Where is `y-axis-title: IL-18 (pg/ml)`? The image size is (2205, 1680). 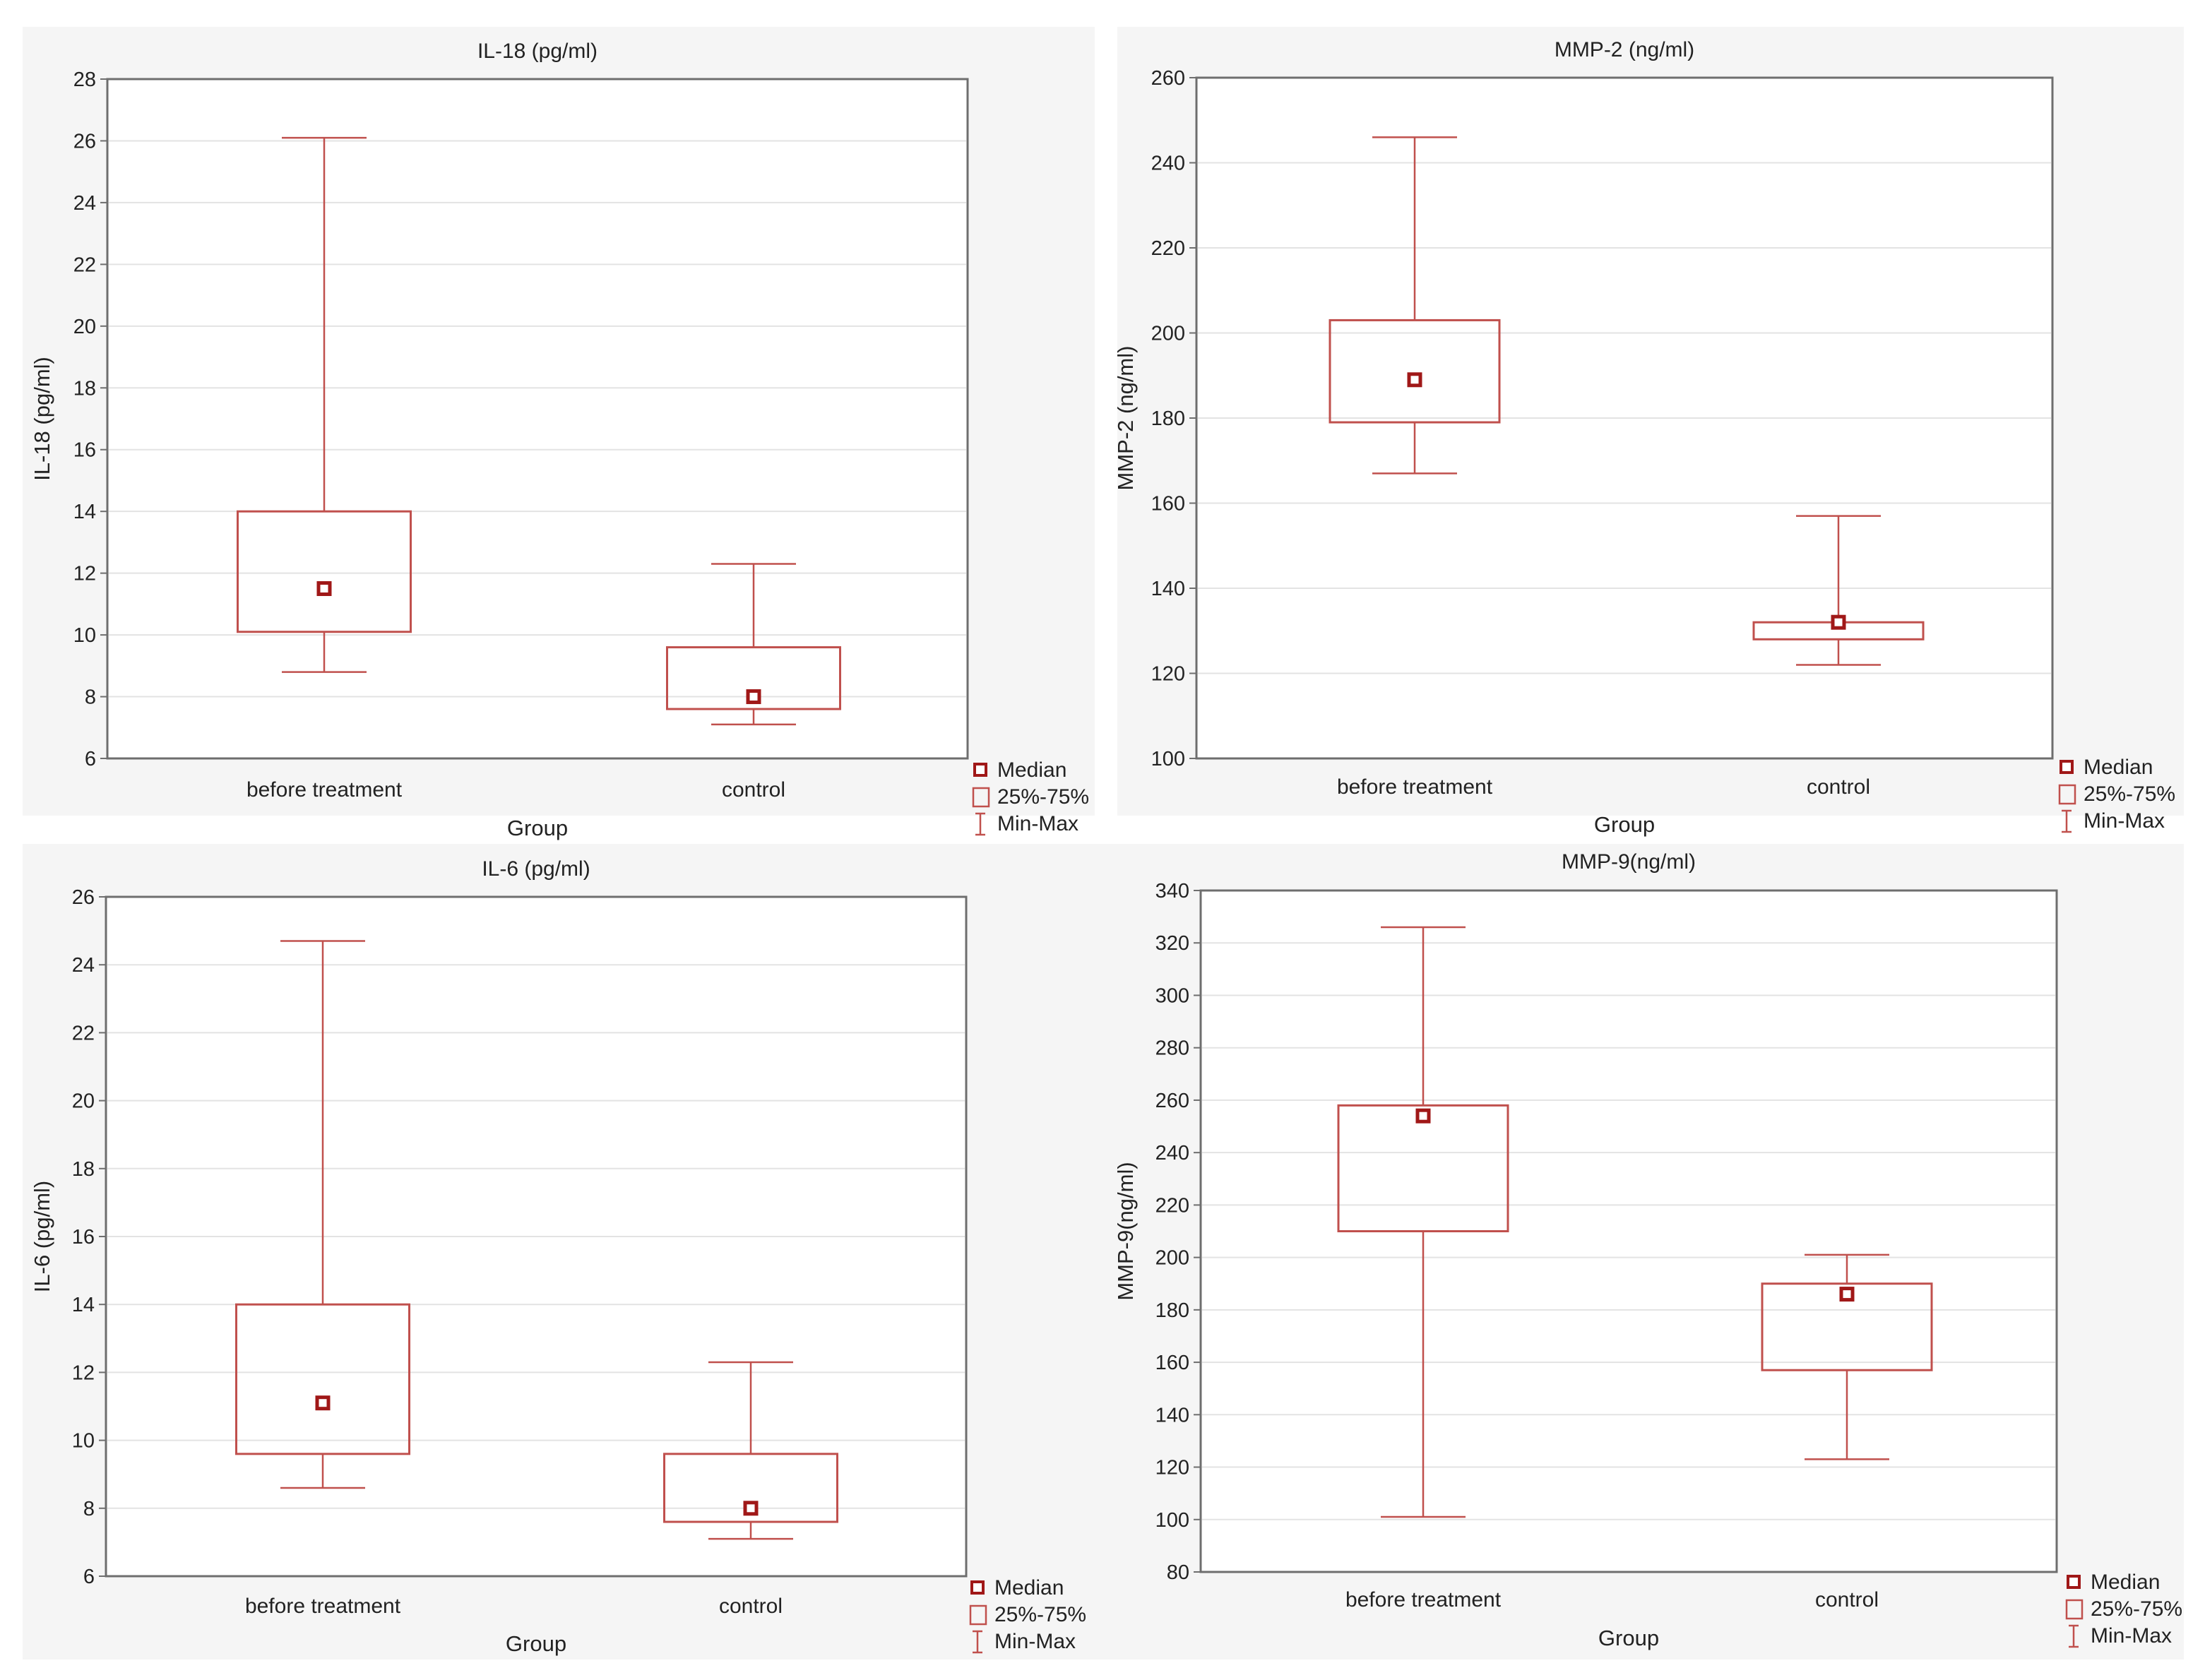 y-axis-title: IL-18 (pg/ml) is located at coordinates (42, 419).